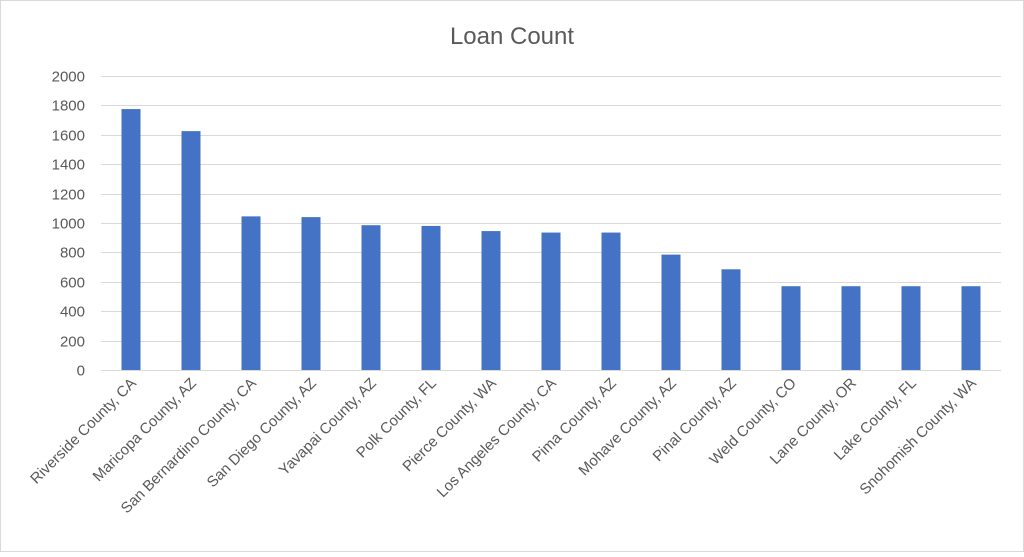  Describe the element at coordinates (68, 195) in the screenshot. I see `y-tick-label: 1200` at that location.